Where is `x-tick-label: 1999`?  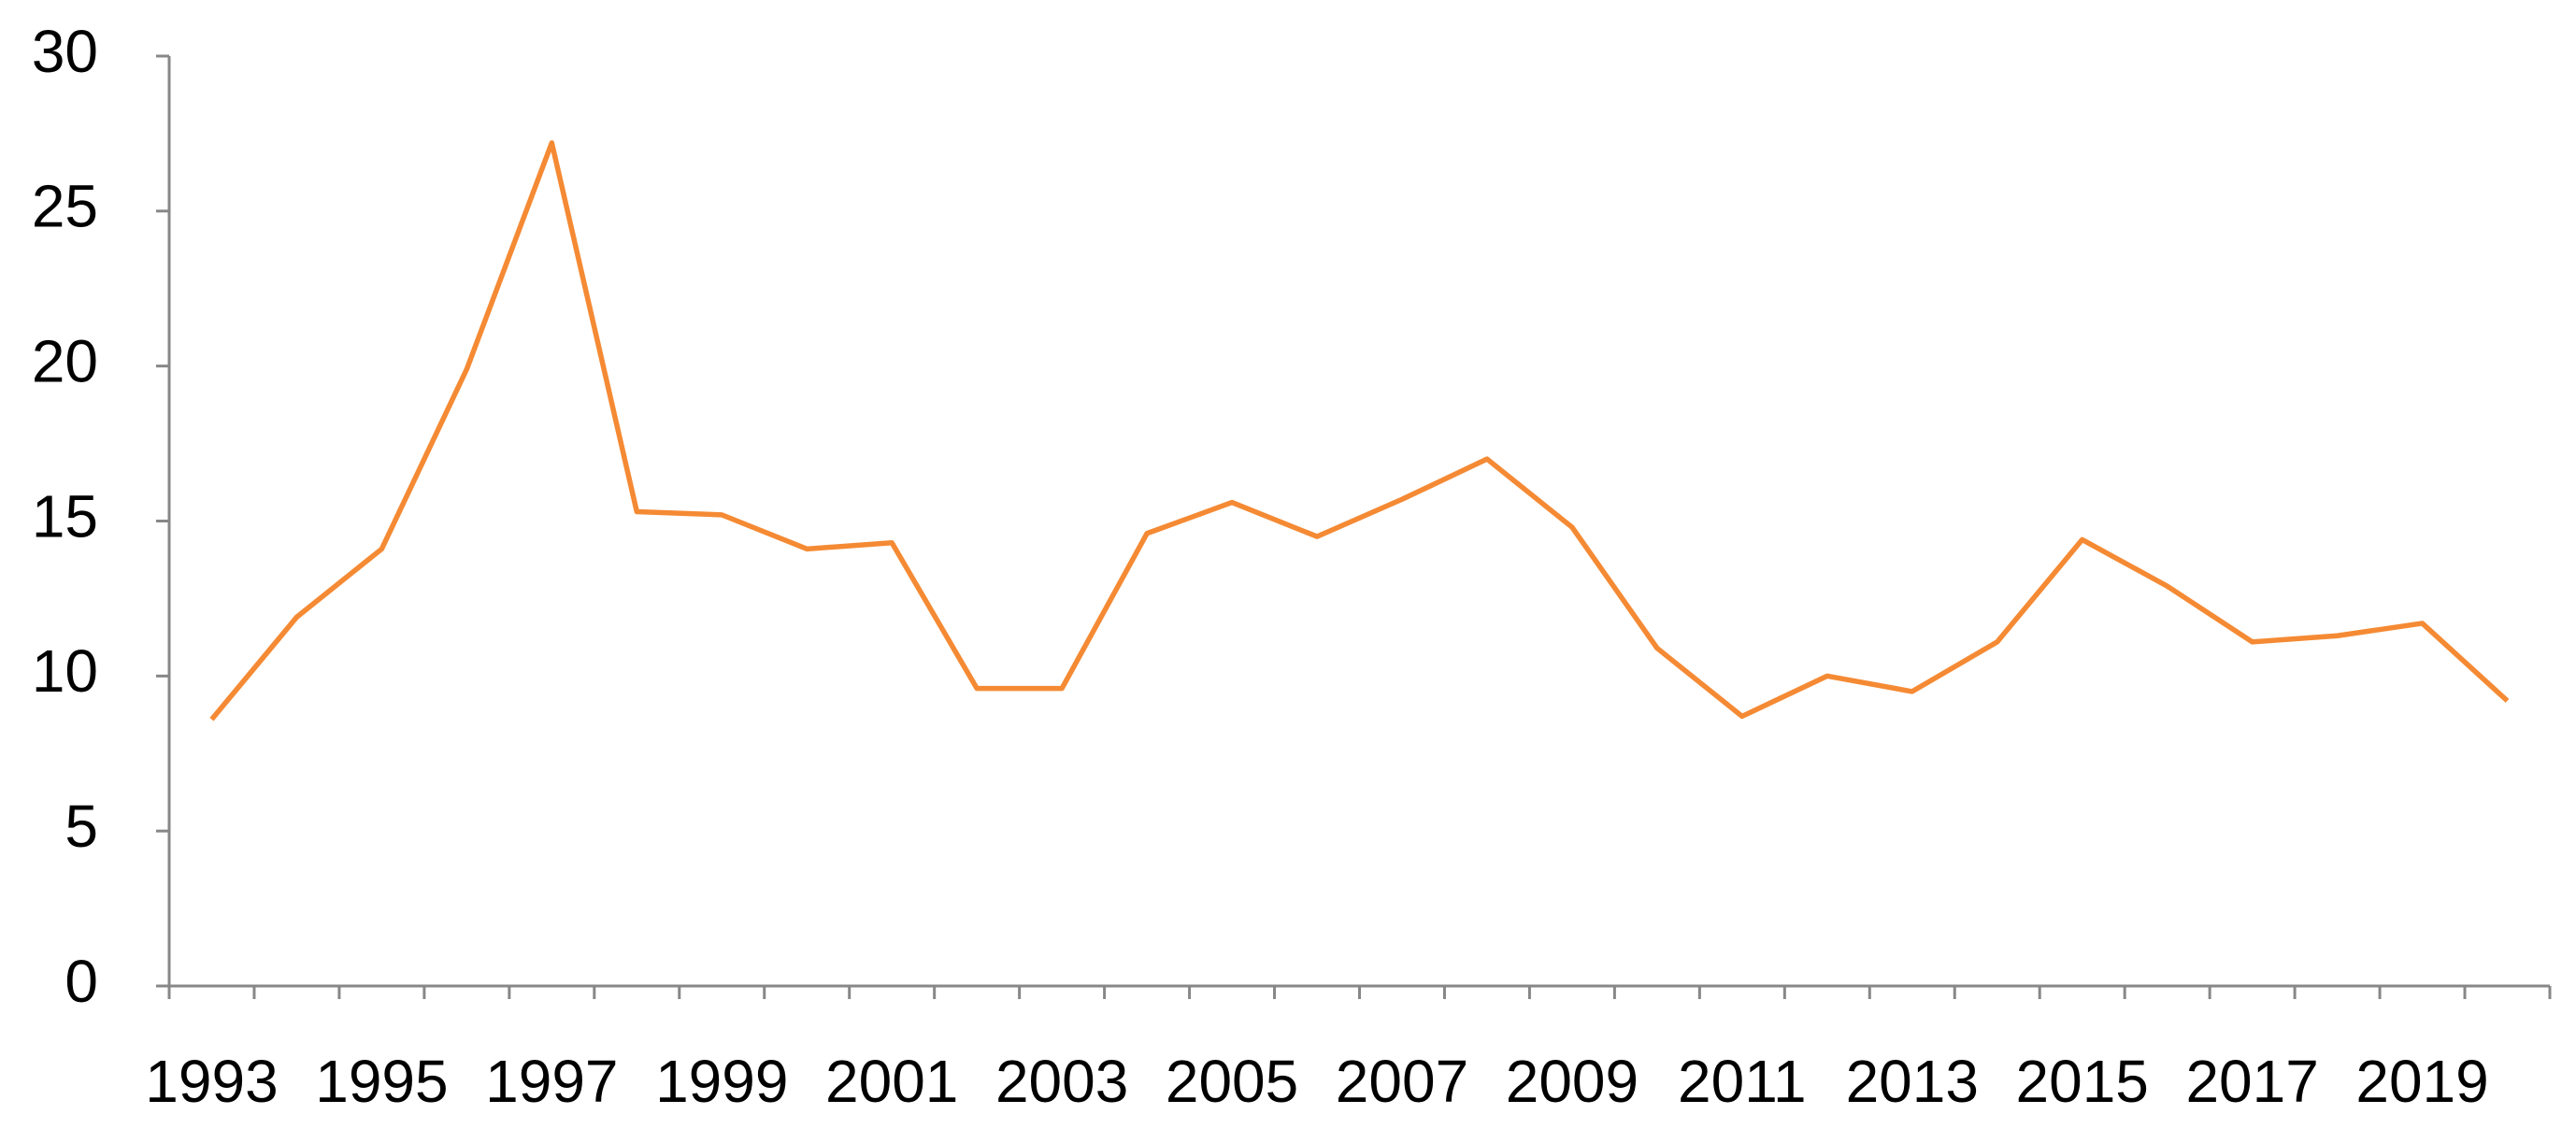 x-tick-label: 1999 is located at coordinates (721, 1081).